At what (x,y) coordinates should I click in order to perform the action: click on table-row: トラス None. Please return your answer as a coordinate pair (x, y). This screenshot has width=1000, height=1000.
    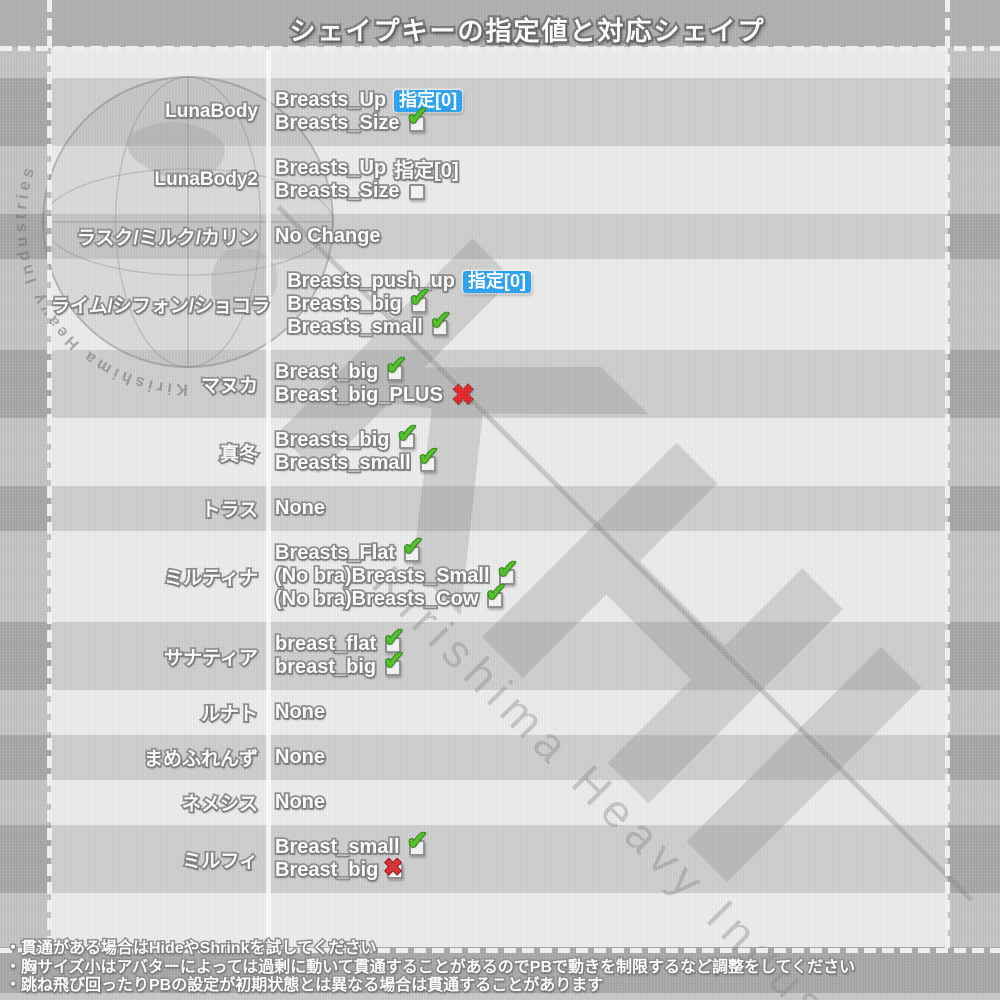
    Looking at the image, I should click on (500, 508).